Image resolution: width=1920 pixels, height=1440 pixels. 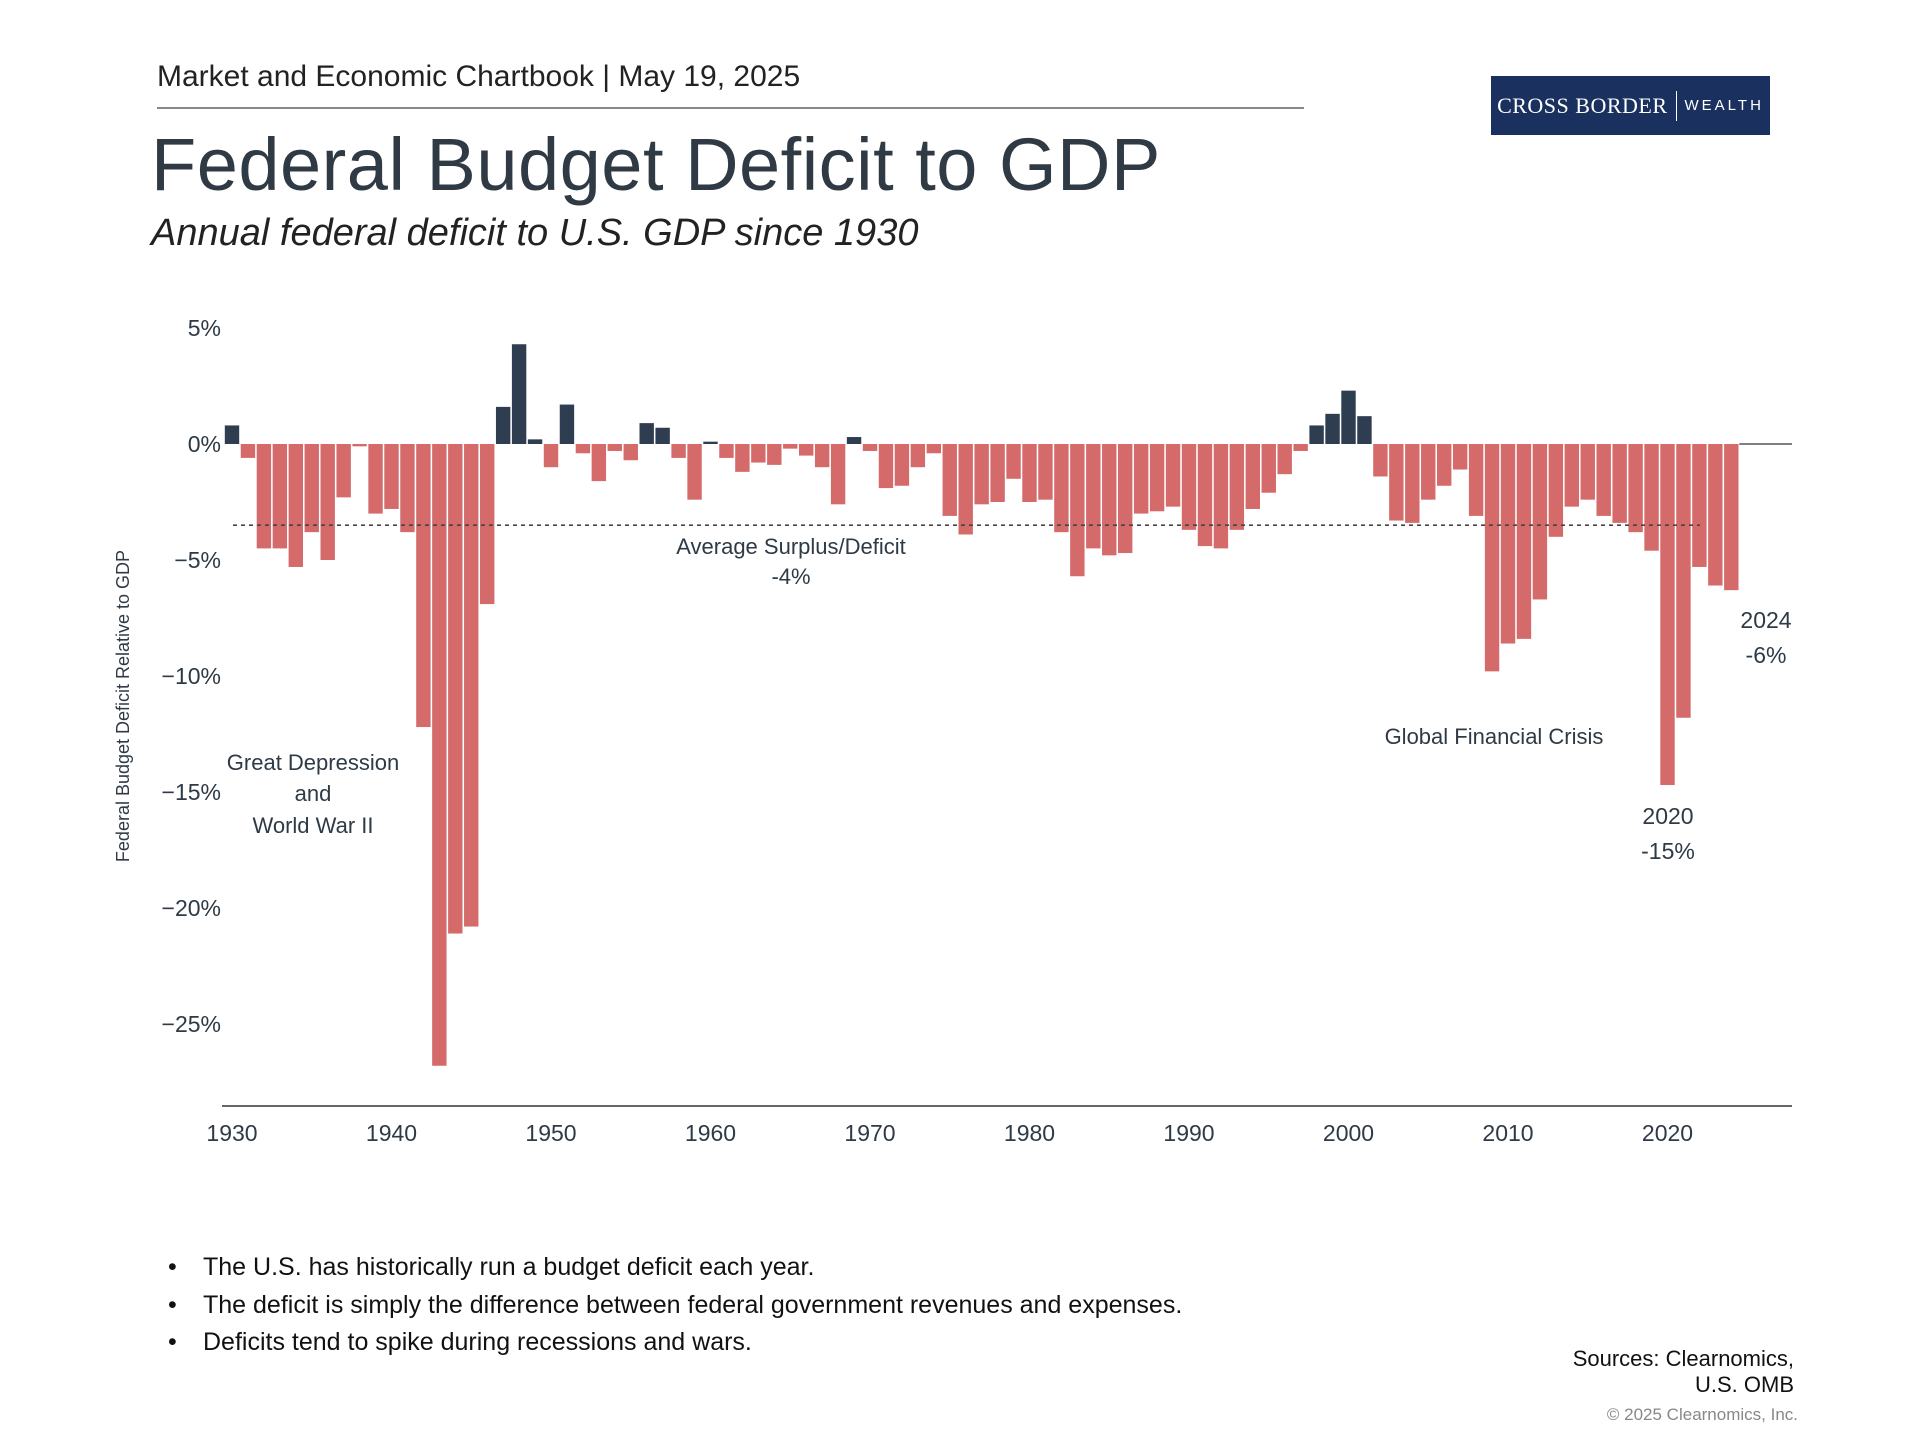 I want to click on y-tick-label: −5%, so click(x=197, y=560).